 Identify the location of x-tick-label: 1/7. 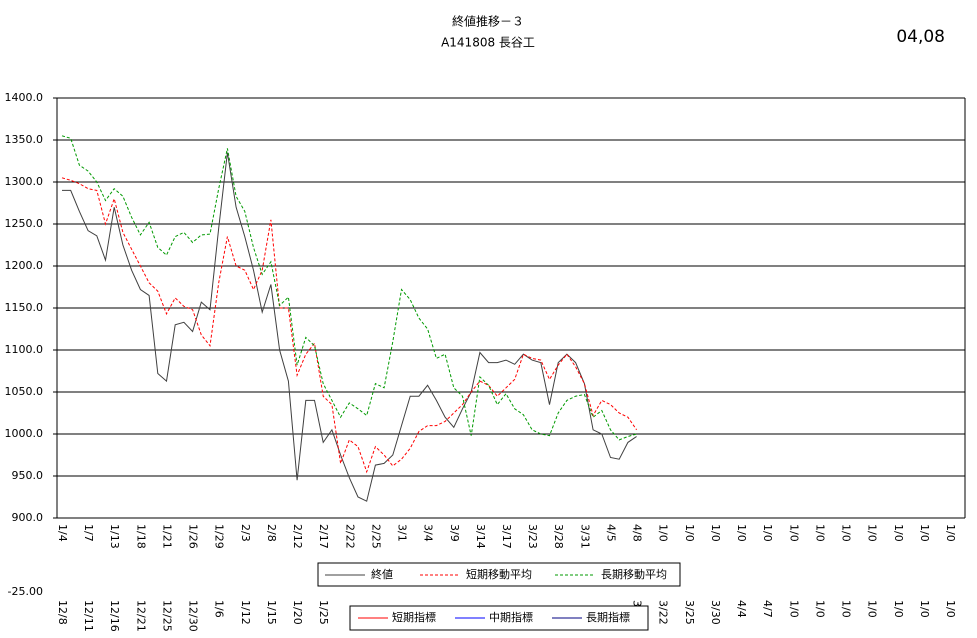
(88, 533).